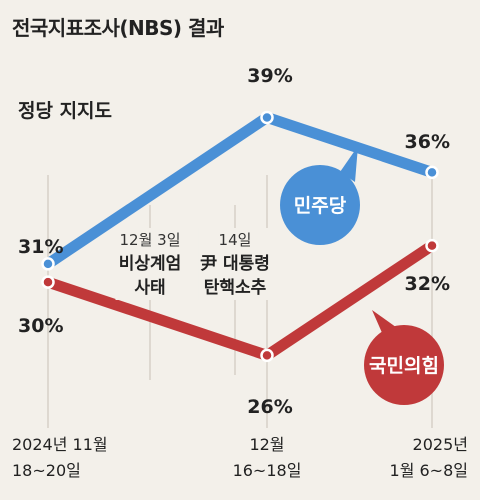 This screenshot has height=500, width=480. Describe the element at coordinates (267, 444) in the screenshot. I see `x-tick-line: 12월` at that location.